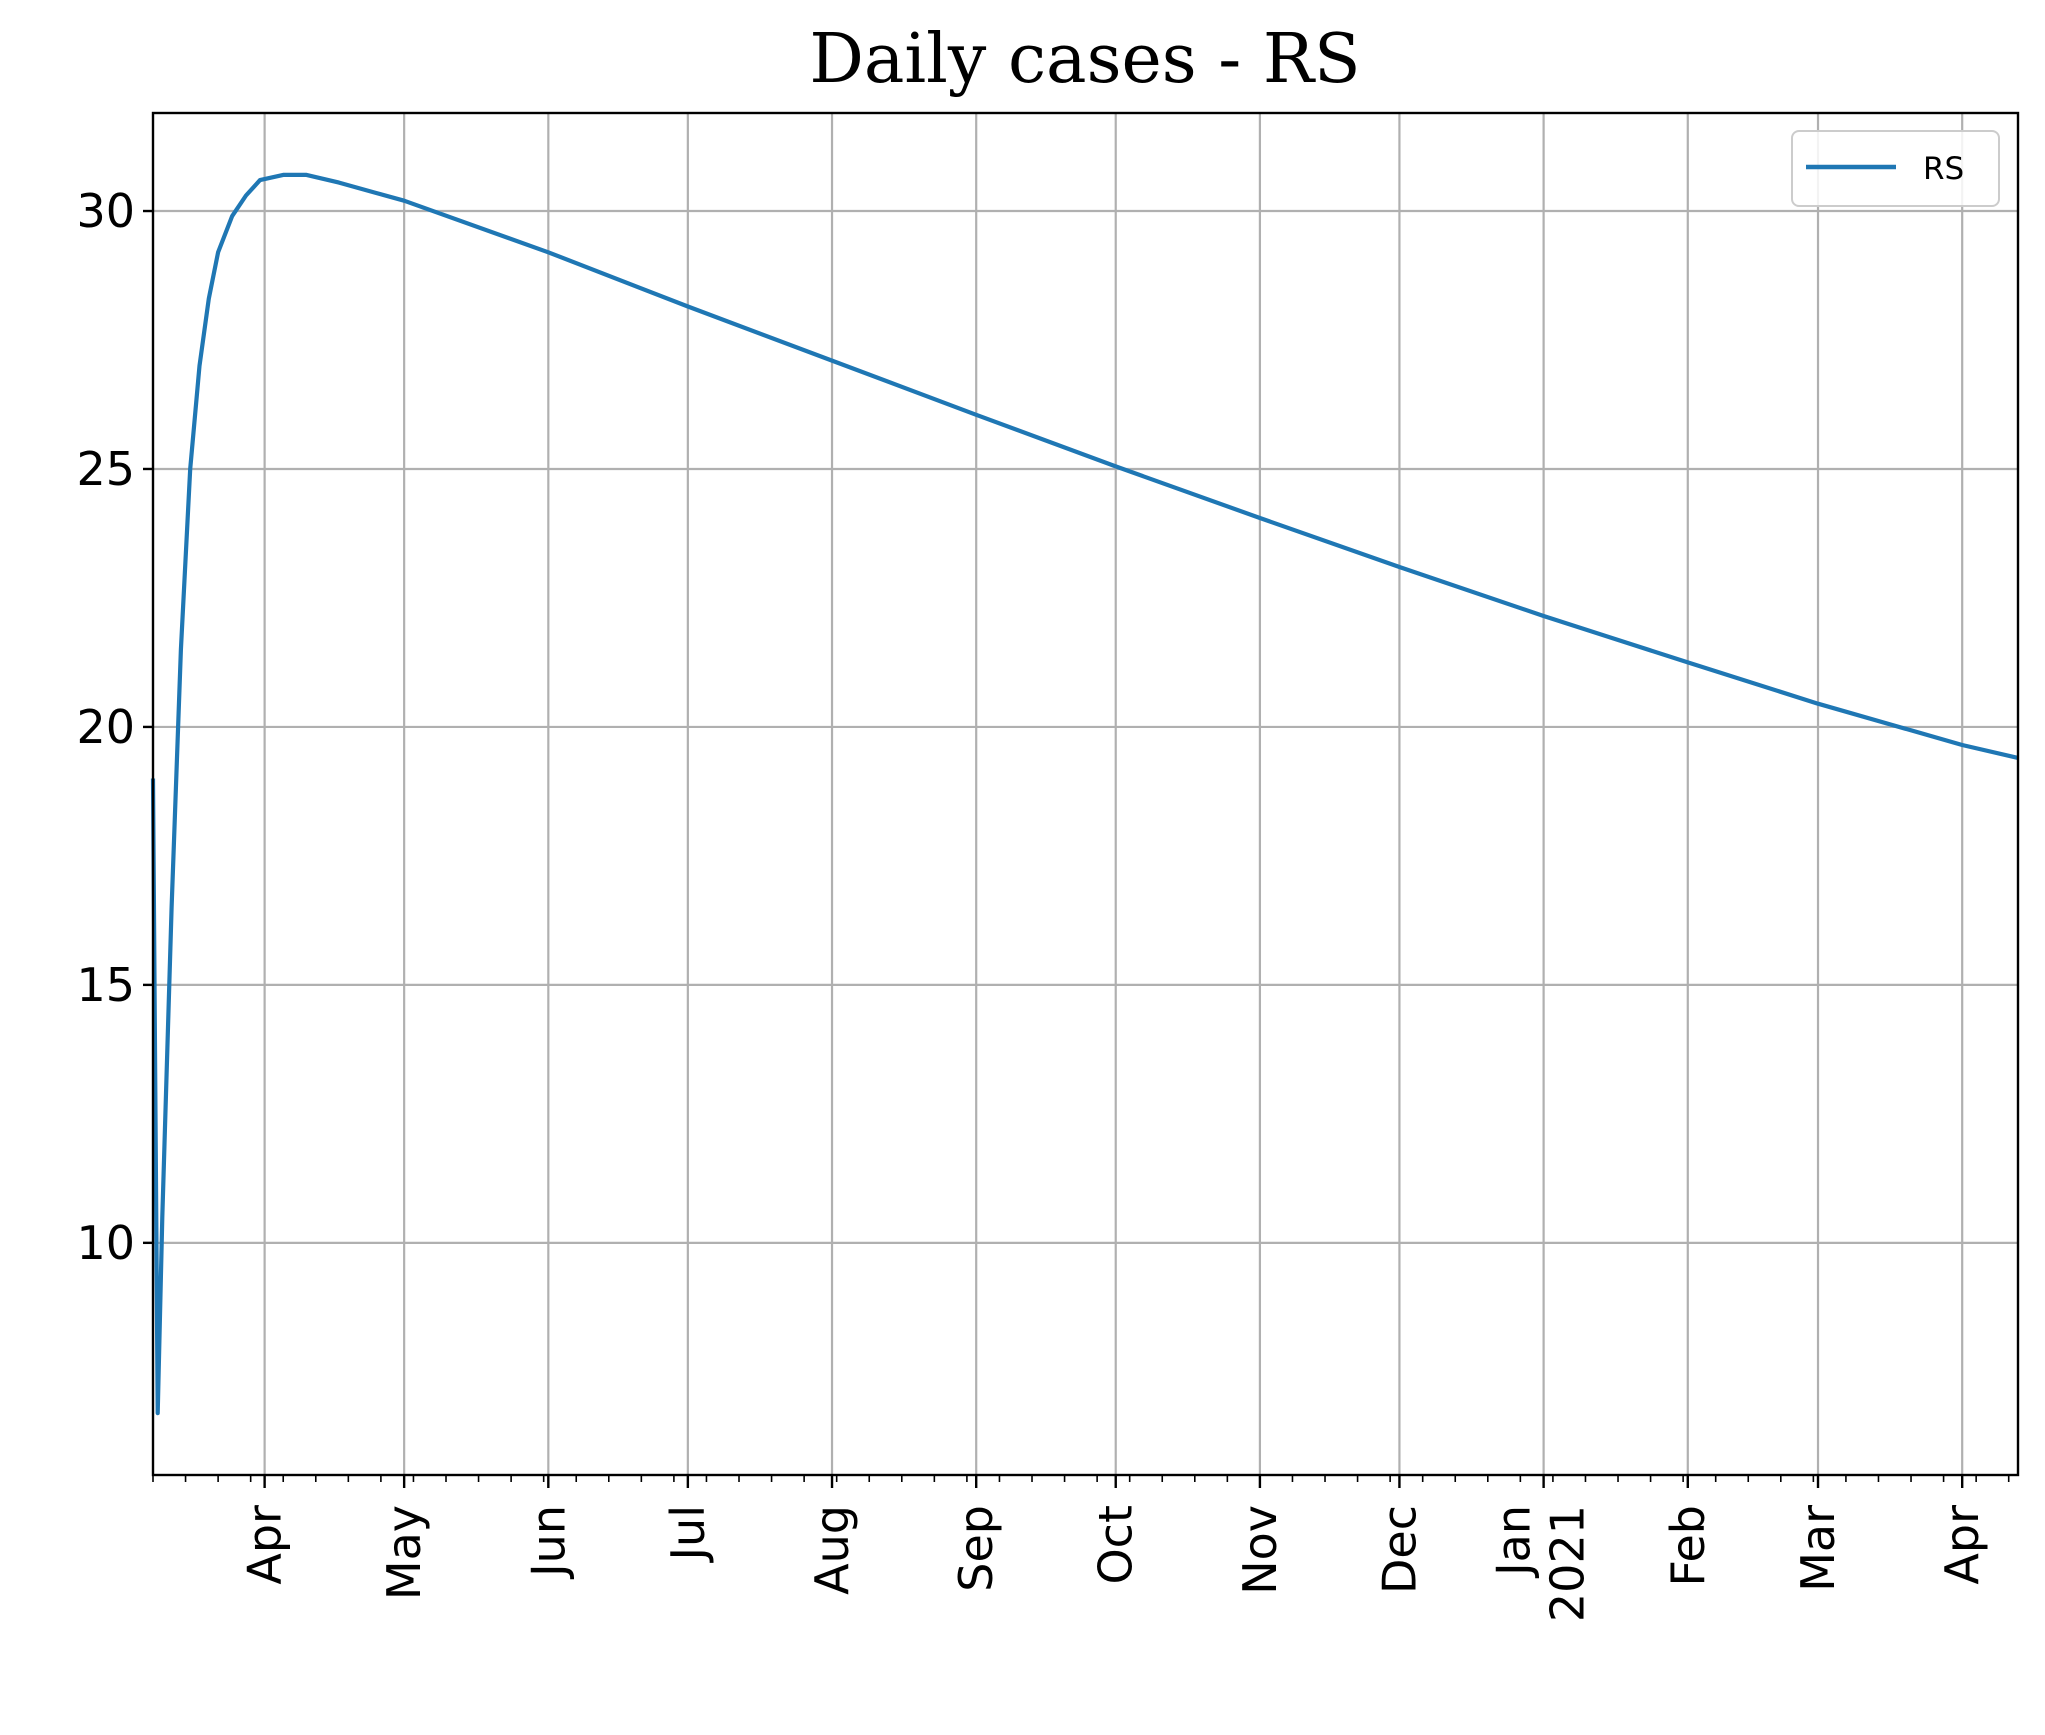  I want to click on x-tick-label: Jul, so click(688, 1534).